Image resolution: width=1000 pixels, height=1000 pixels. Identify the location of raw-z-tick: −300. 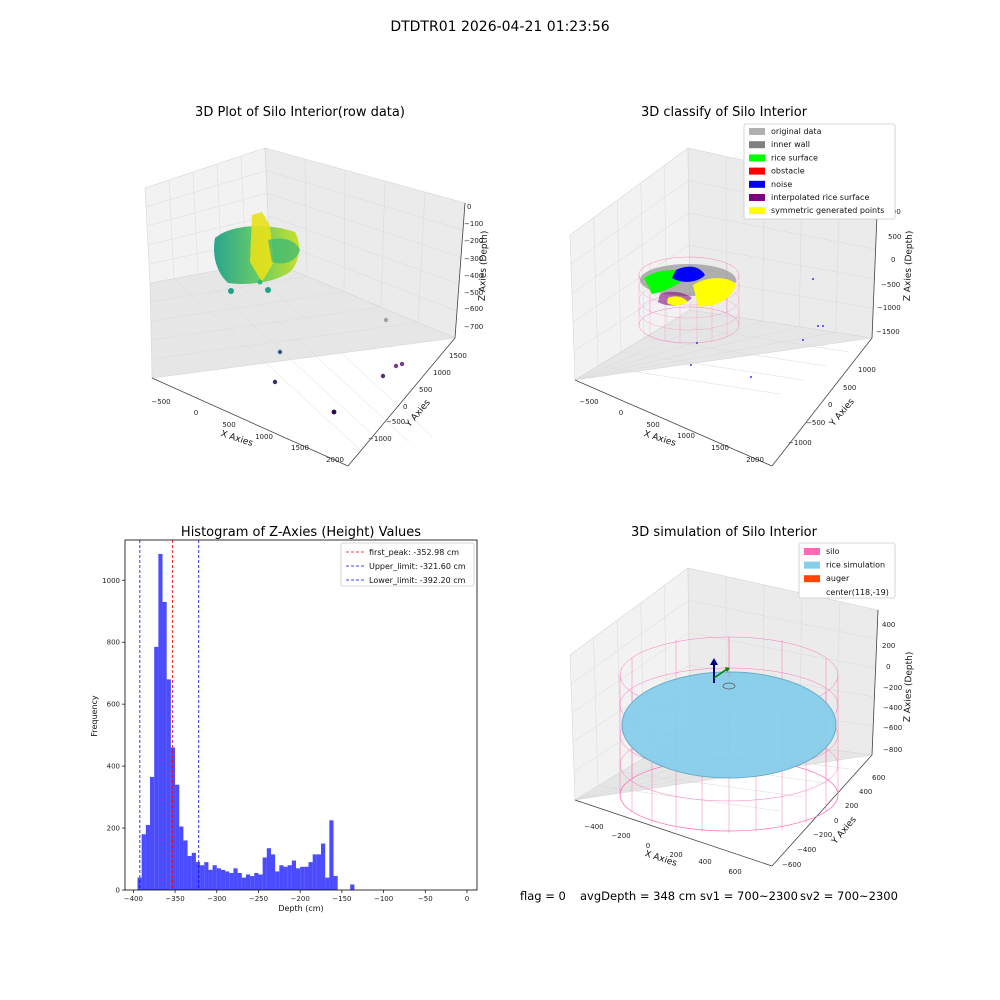
(473, 259).